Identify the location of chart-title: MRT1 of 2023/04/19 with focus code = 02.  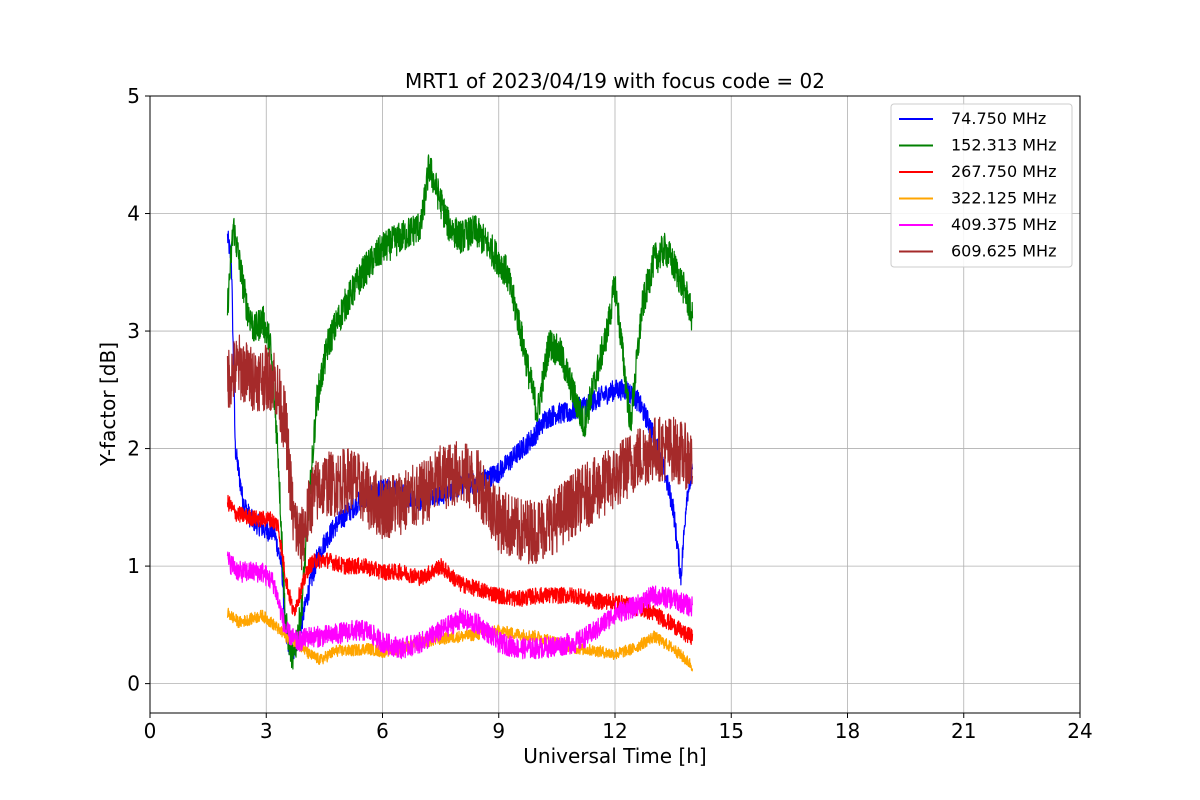
(615, 81).